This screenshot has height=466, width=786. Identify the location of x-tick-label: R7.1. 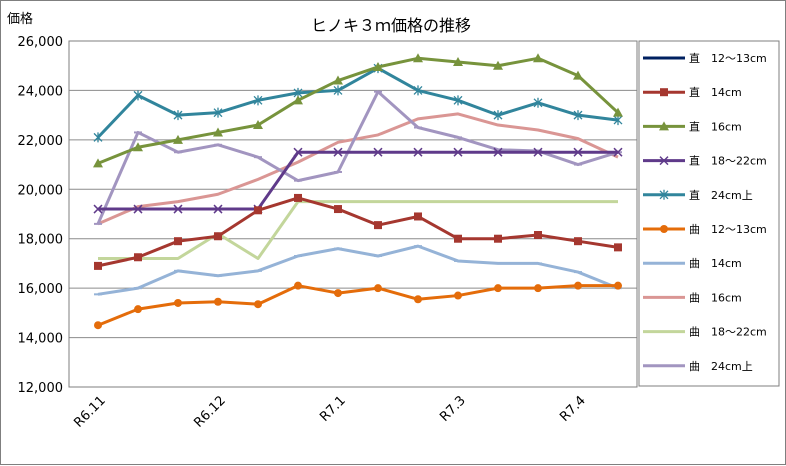
(333, 409).